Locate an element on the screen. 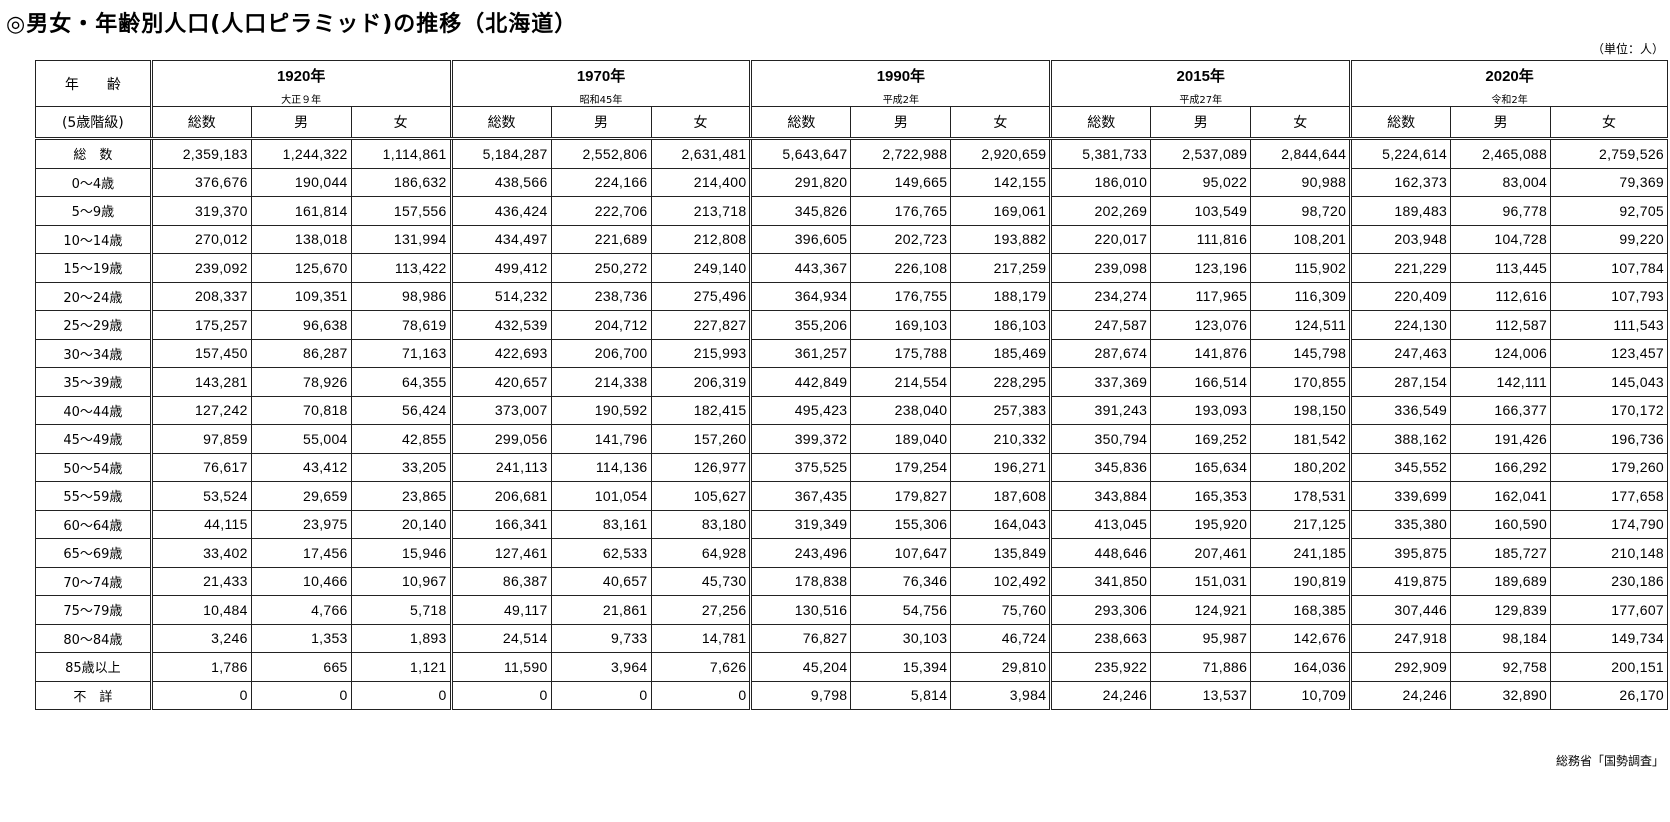  value-cell: 275,496 is located at coordinates (701, 296).